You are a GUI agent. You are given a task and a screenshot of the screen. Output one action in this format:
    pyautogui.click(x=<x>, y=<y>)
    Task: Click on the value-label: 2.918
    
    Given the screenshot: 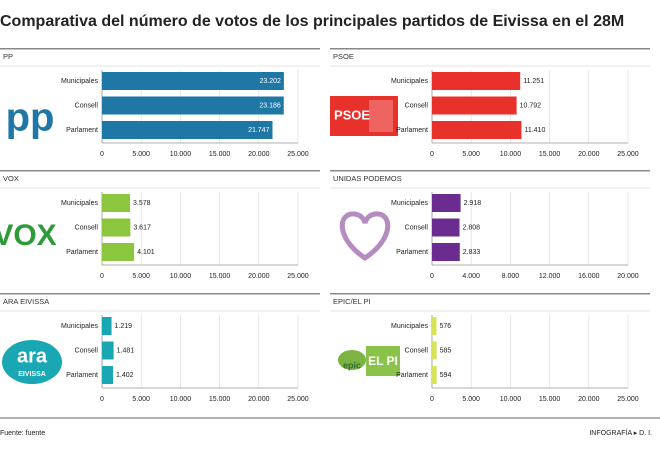 What is the action you would take?
    pyautogui.click(x=473, y=203)
    